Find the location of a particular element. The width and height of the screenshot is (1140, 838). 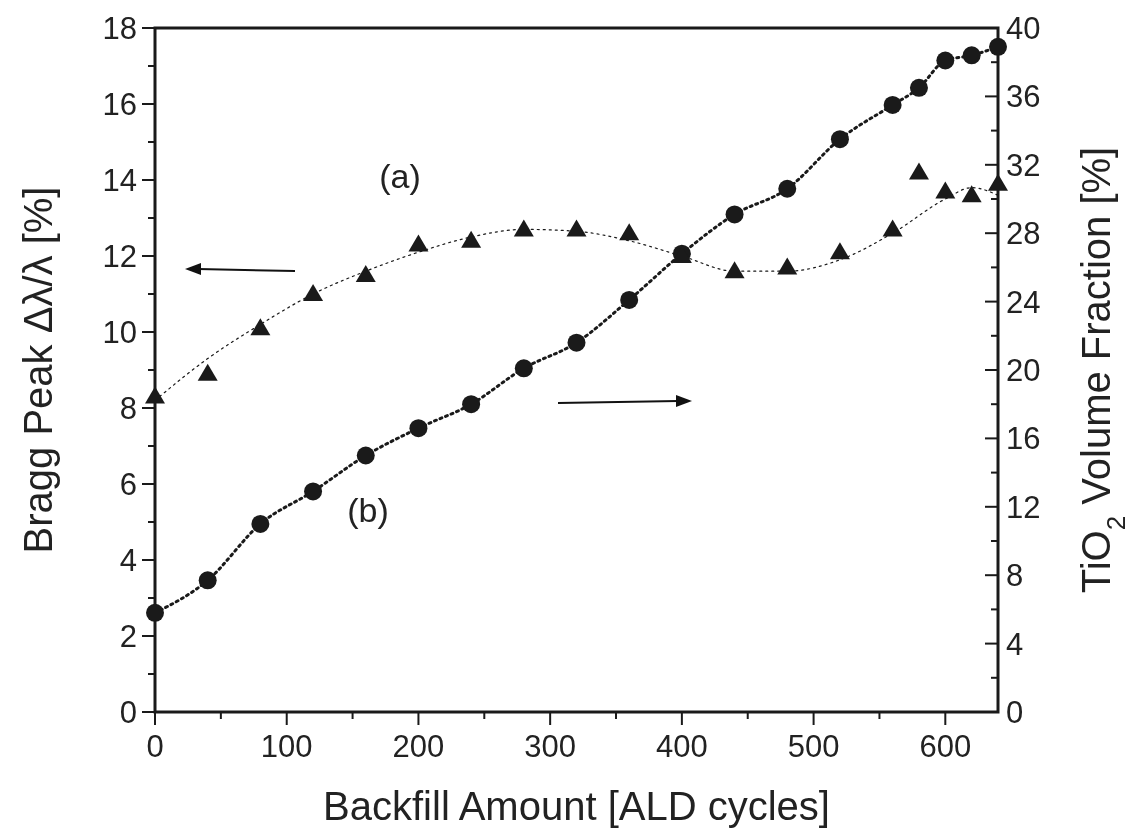

y2-tick-label: 28 is located at coordinates (1023, 234).